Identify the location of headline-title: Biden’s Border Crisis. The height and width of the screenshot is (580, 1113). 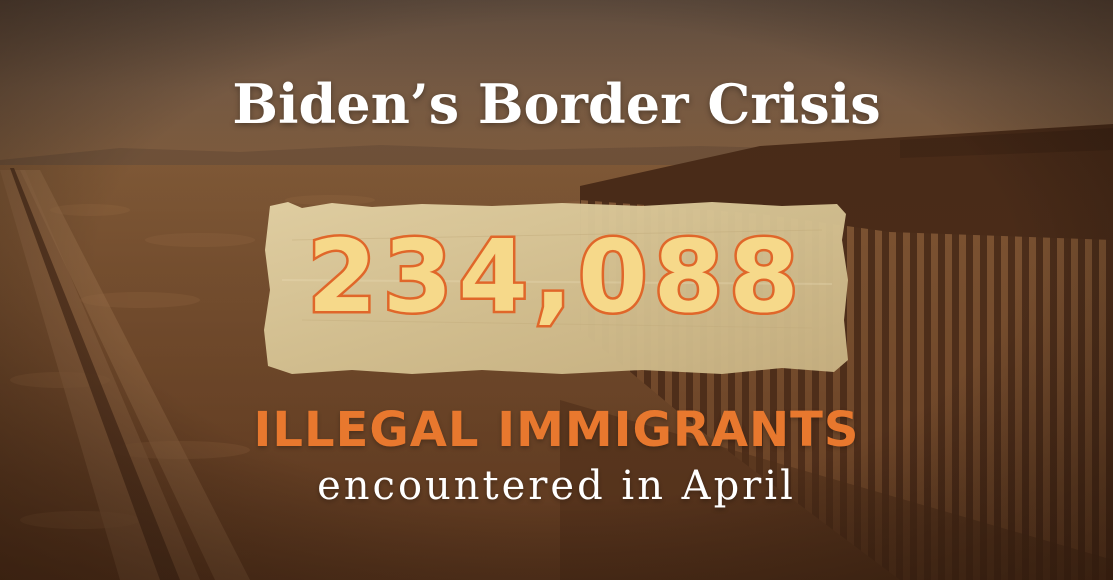
(556, 104).